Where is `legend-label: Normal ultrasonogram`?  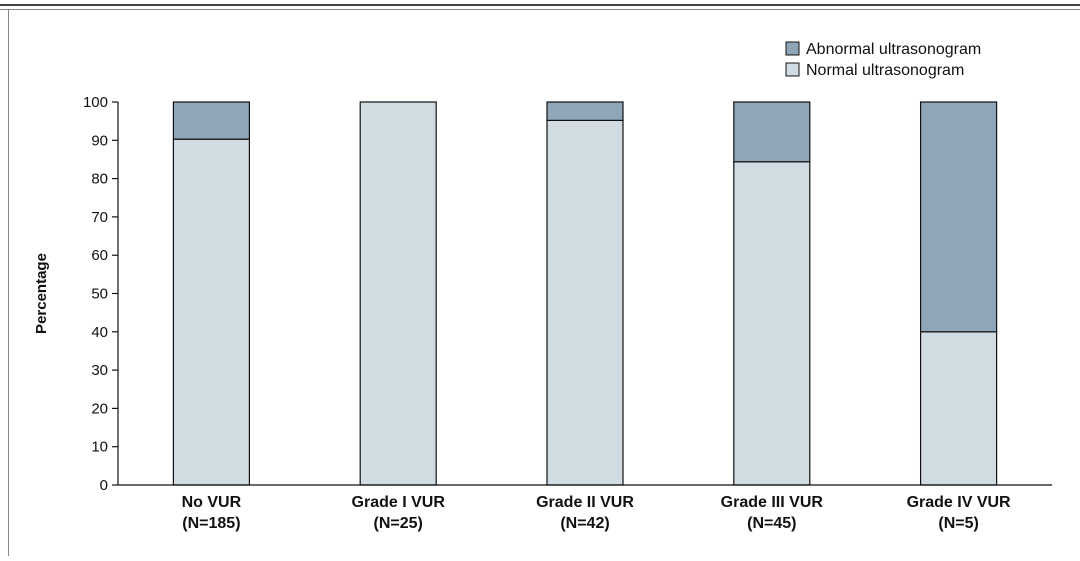
legend-label: Normal ultrasonogram is located at coordinates (885, 70).